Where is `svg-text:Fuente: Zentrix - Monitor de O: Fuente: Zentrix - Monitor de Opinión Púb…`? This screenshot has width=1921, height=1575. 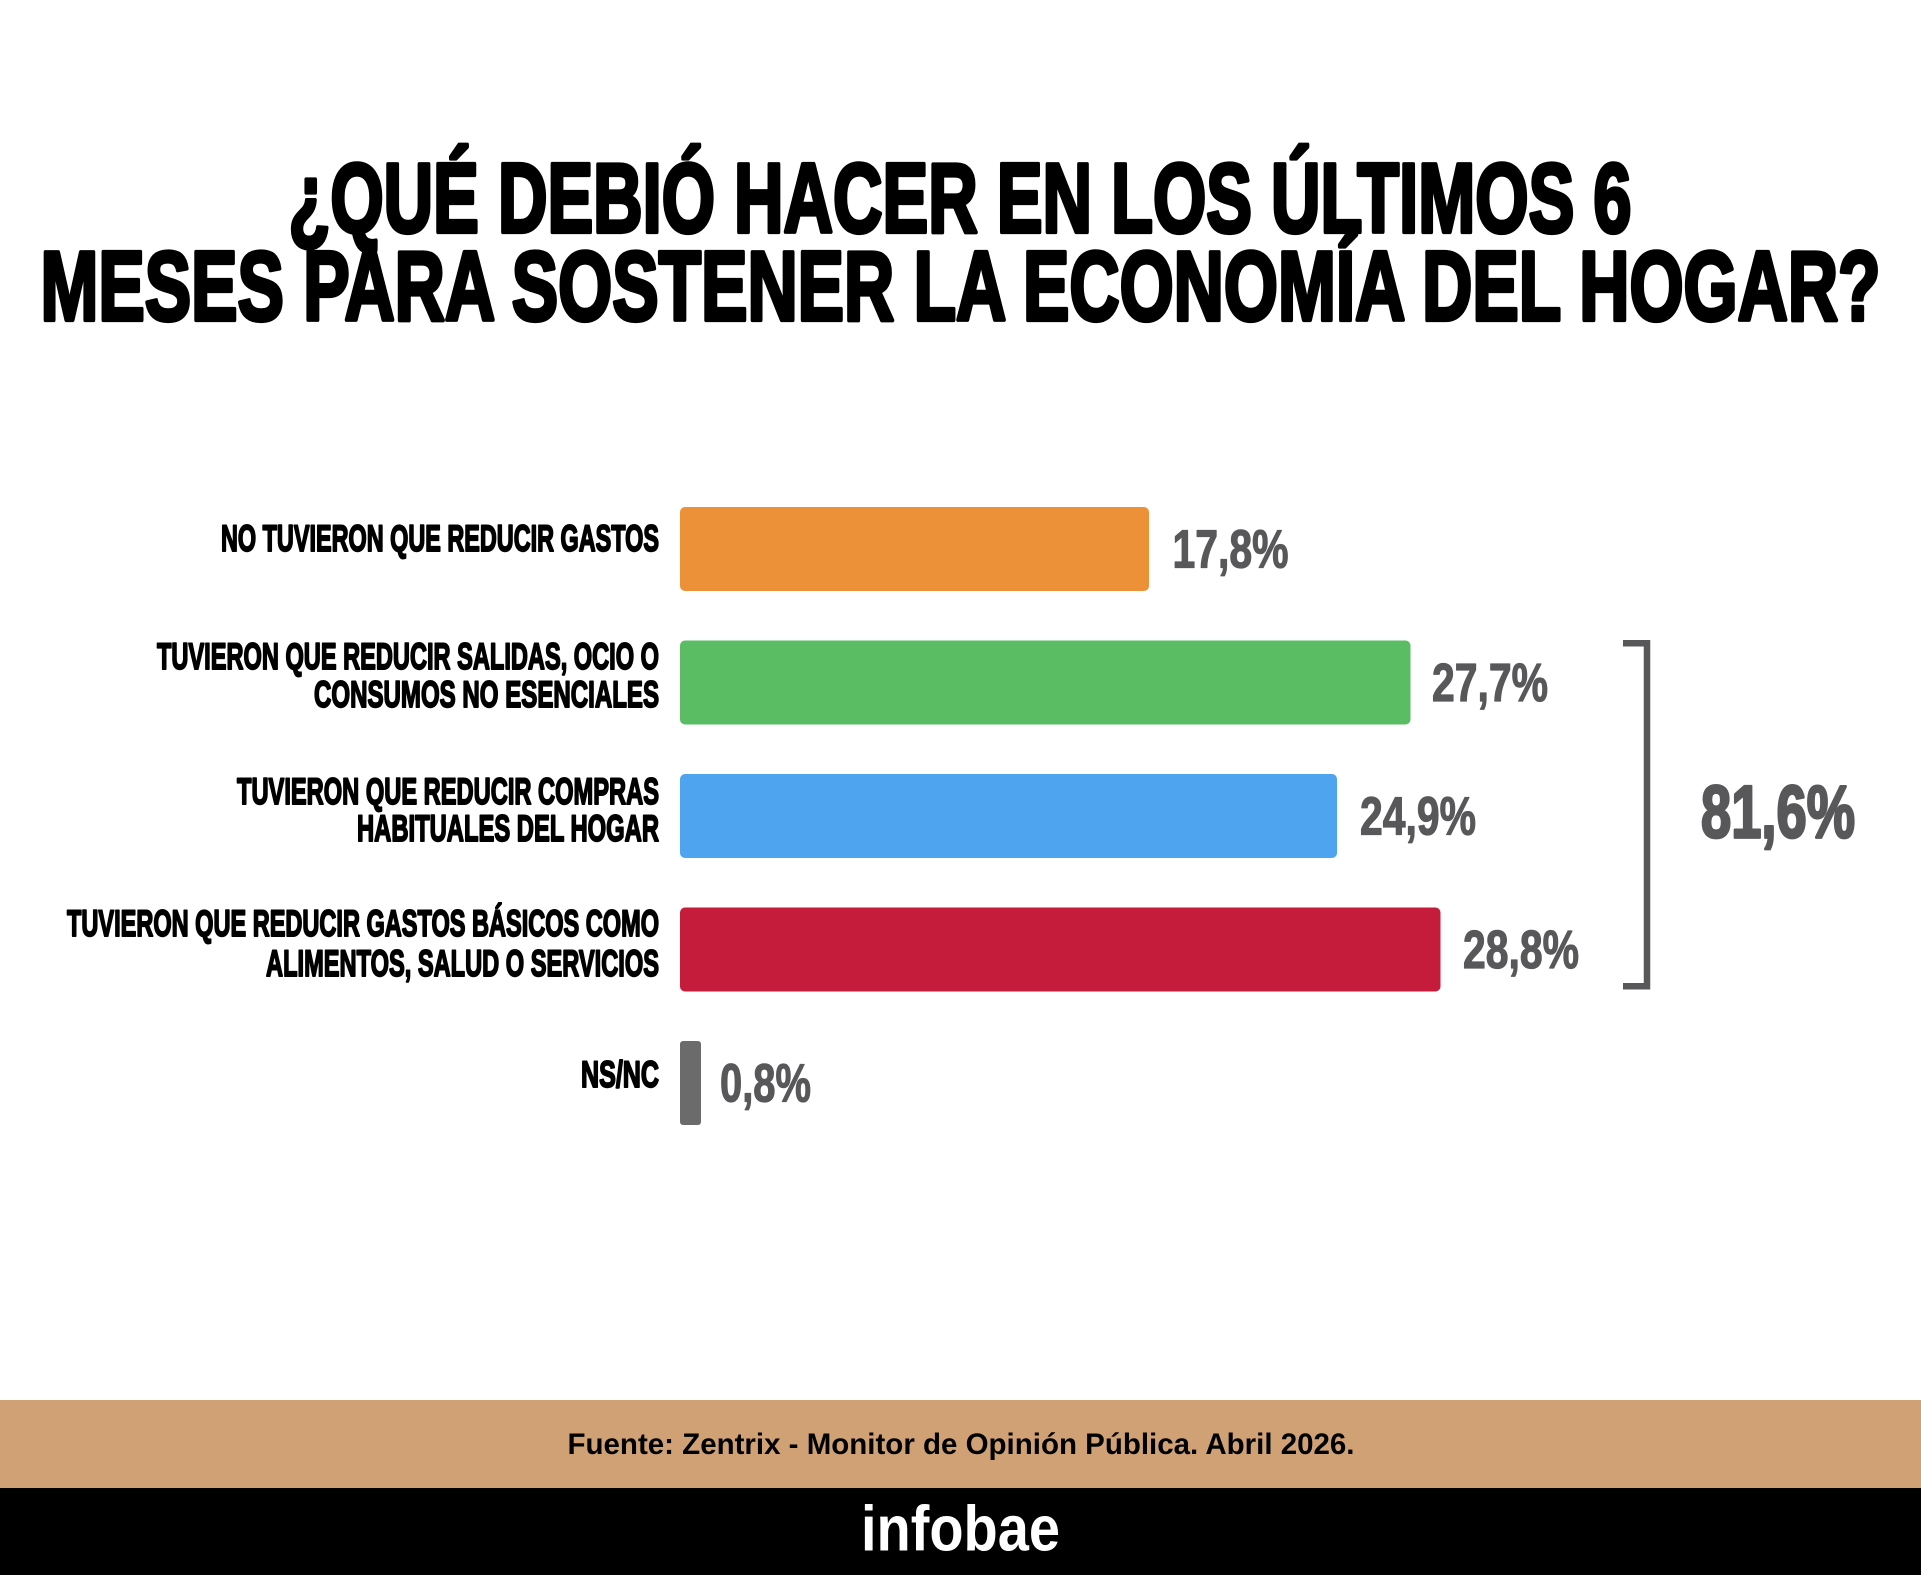
svg-text:Fuente: Zentrix - Monitor de O: Fuente: Zentrix - Monitor de Opinión Púb… is located at coordinates (961, 1444).